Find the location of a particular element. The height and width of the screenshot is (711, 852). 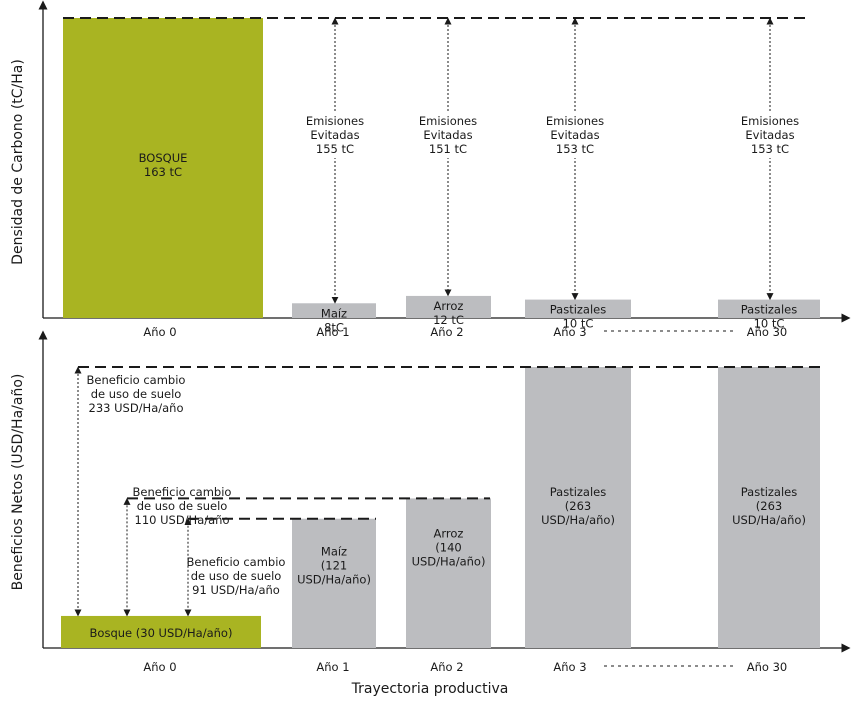

annotation-text: 110 USD/Ha/año is located at coordinates (182, 520).